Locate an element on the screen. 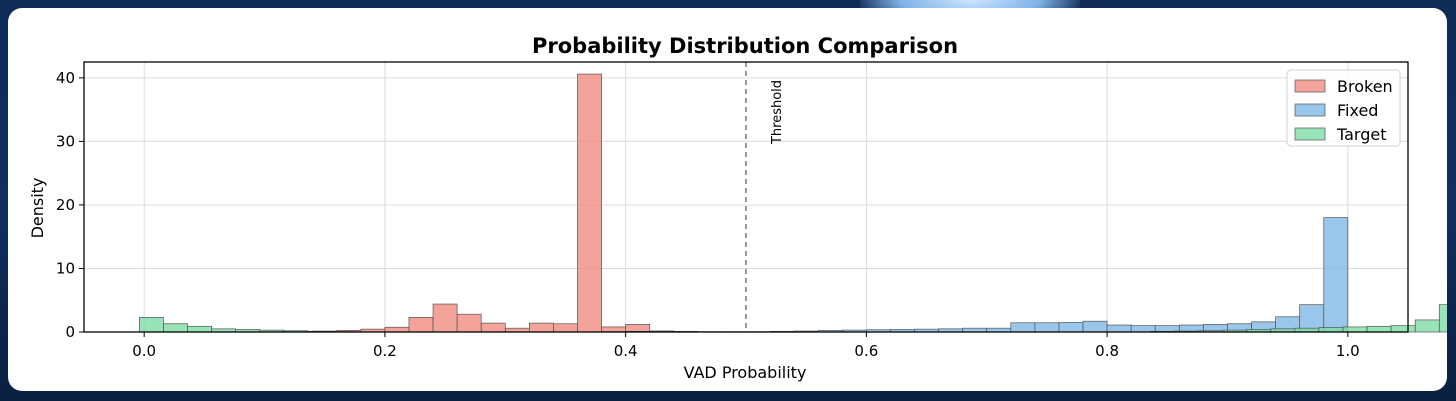 The image size is (1456, 401). x-tick-label: 0.0 is located at coordinates (144, 351).